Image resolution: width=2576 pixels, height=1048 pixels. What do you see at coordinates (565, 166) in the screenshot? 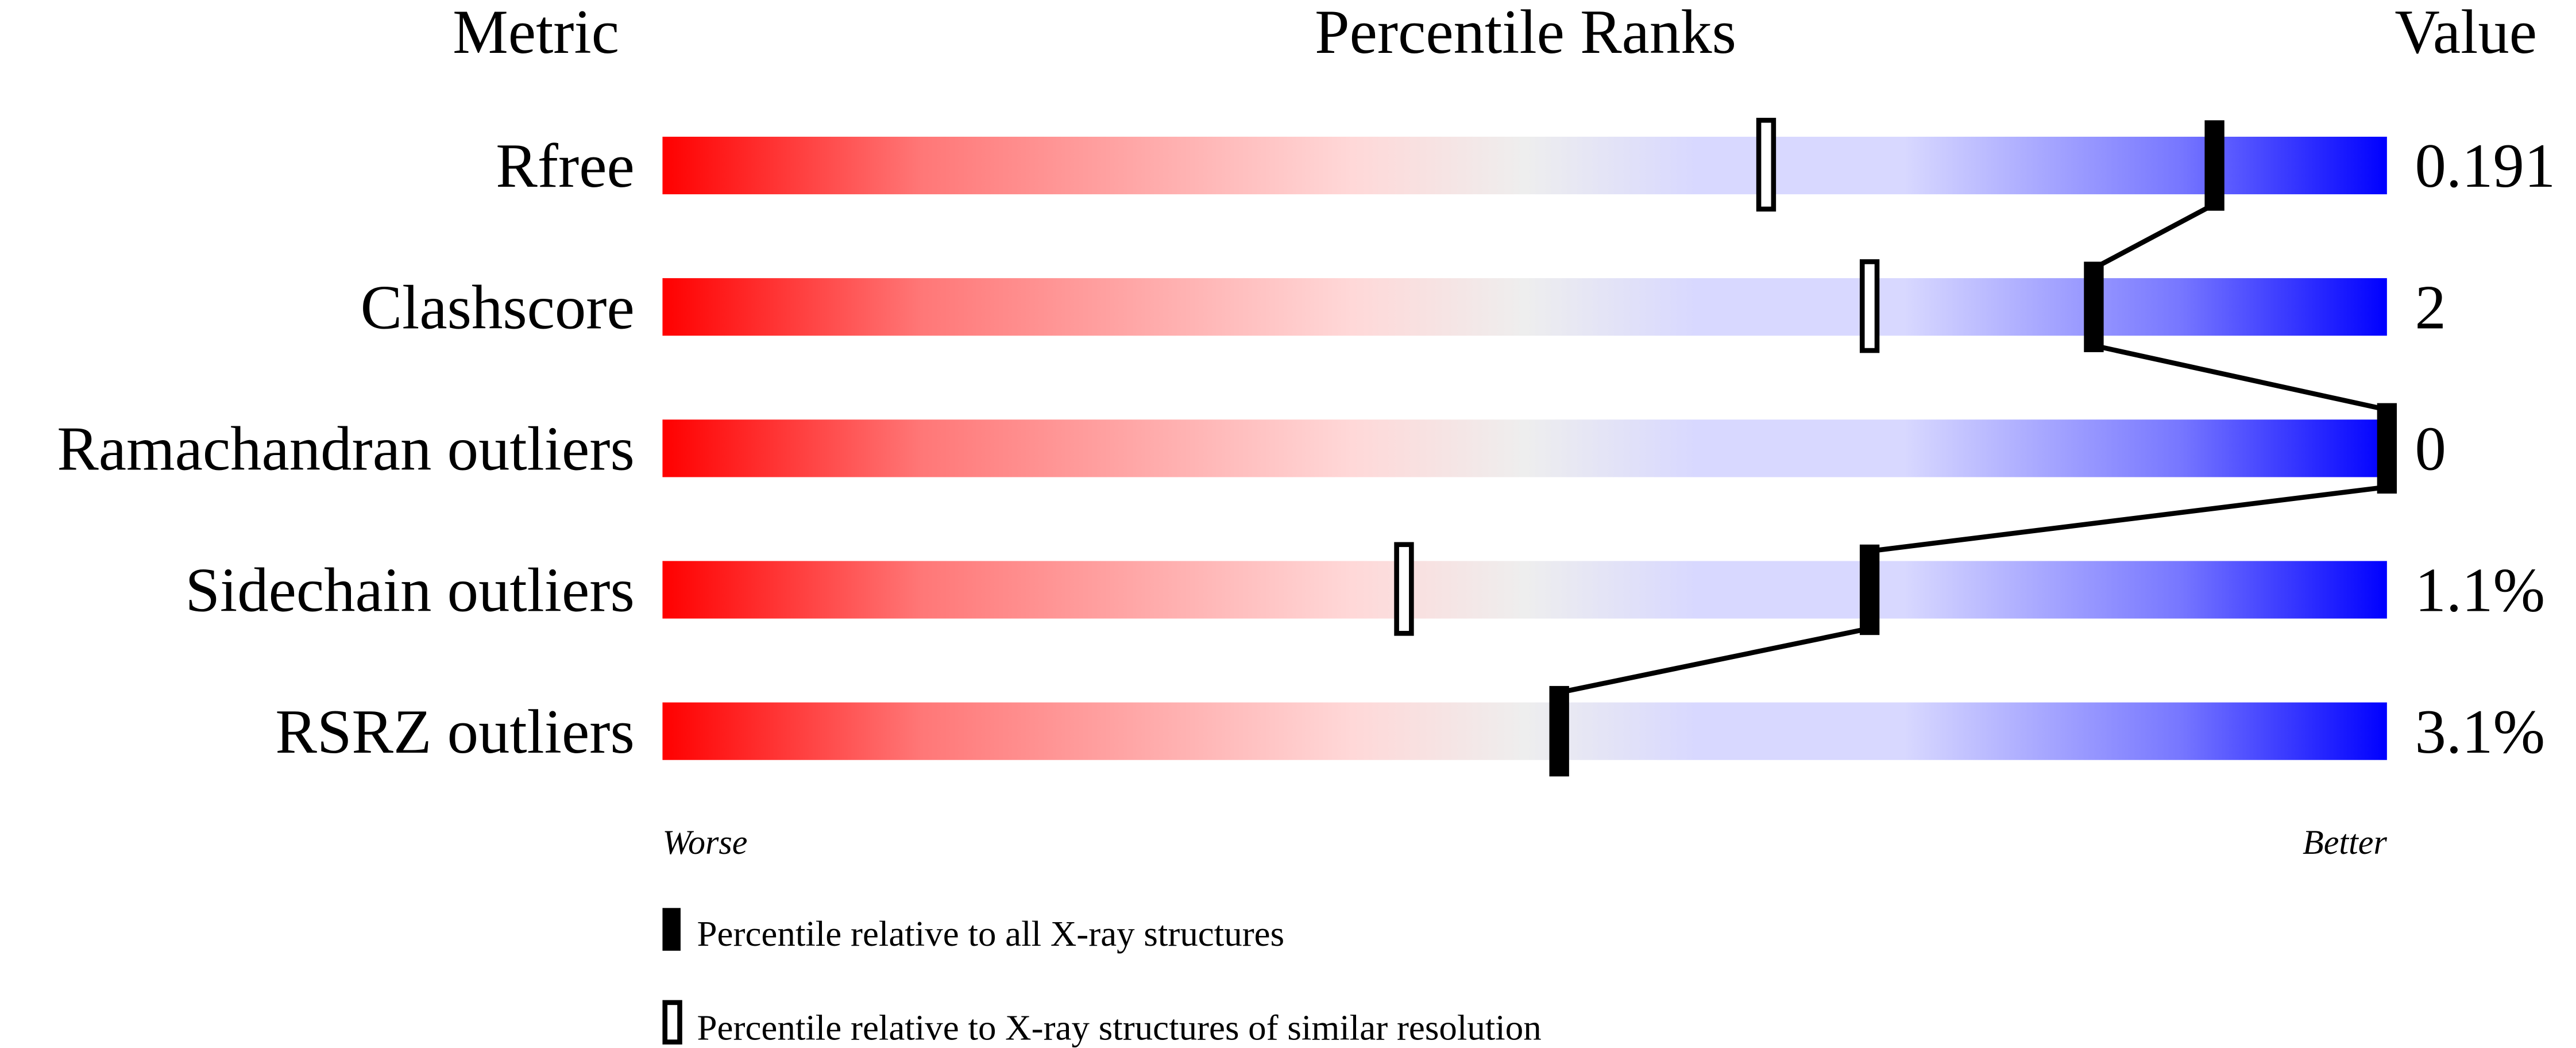
I see `metric-label: Rfree` at bounding box center [565, 166].